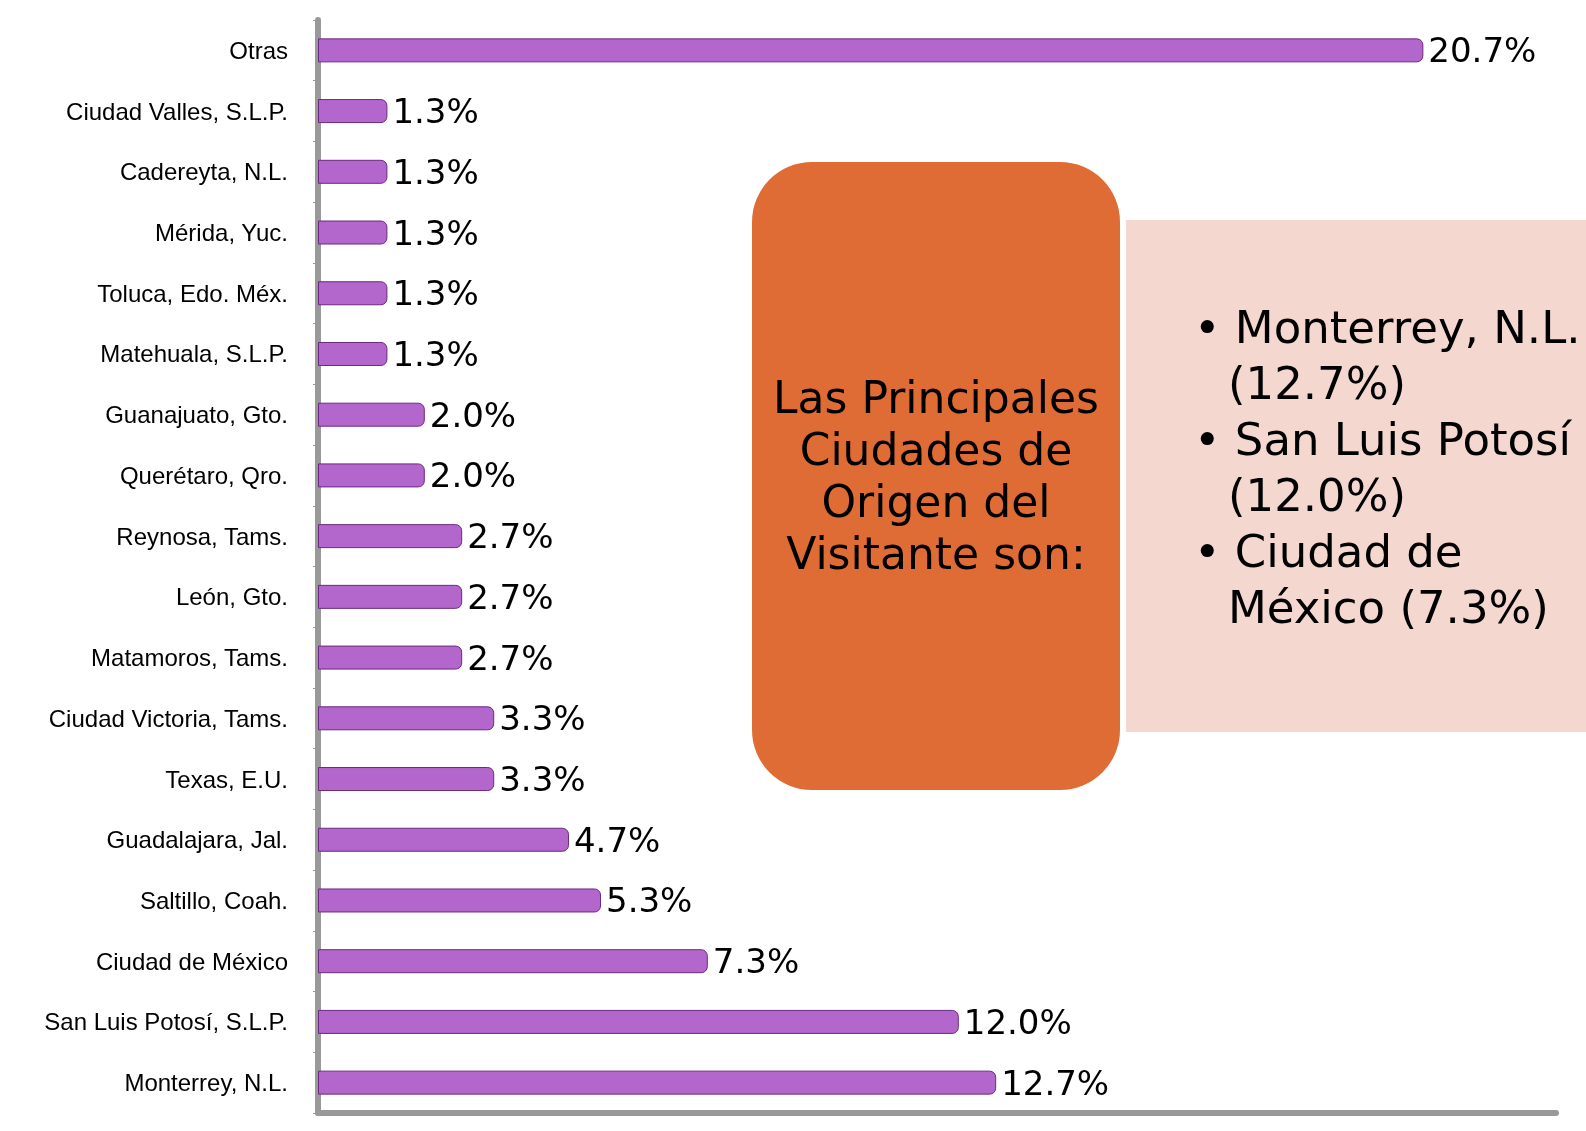 The width and height of the screenshot is (1586, 1131). I want to click on data-label: 7.3%, so click(756, 961).